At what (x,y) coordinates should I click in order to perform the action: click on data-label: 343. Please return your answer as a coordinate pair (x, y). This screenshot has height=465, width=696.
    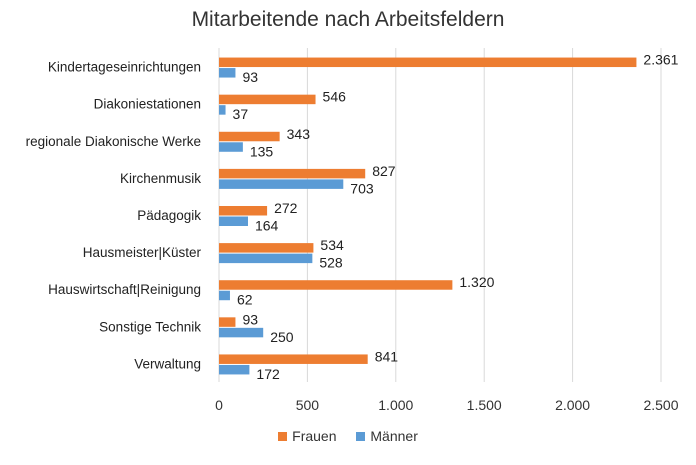
    Looking at the image, I should click on (299, 134).